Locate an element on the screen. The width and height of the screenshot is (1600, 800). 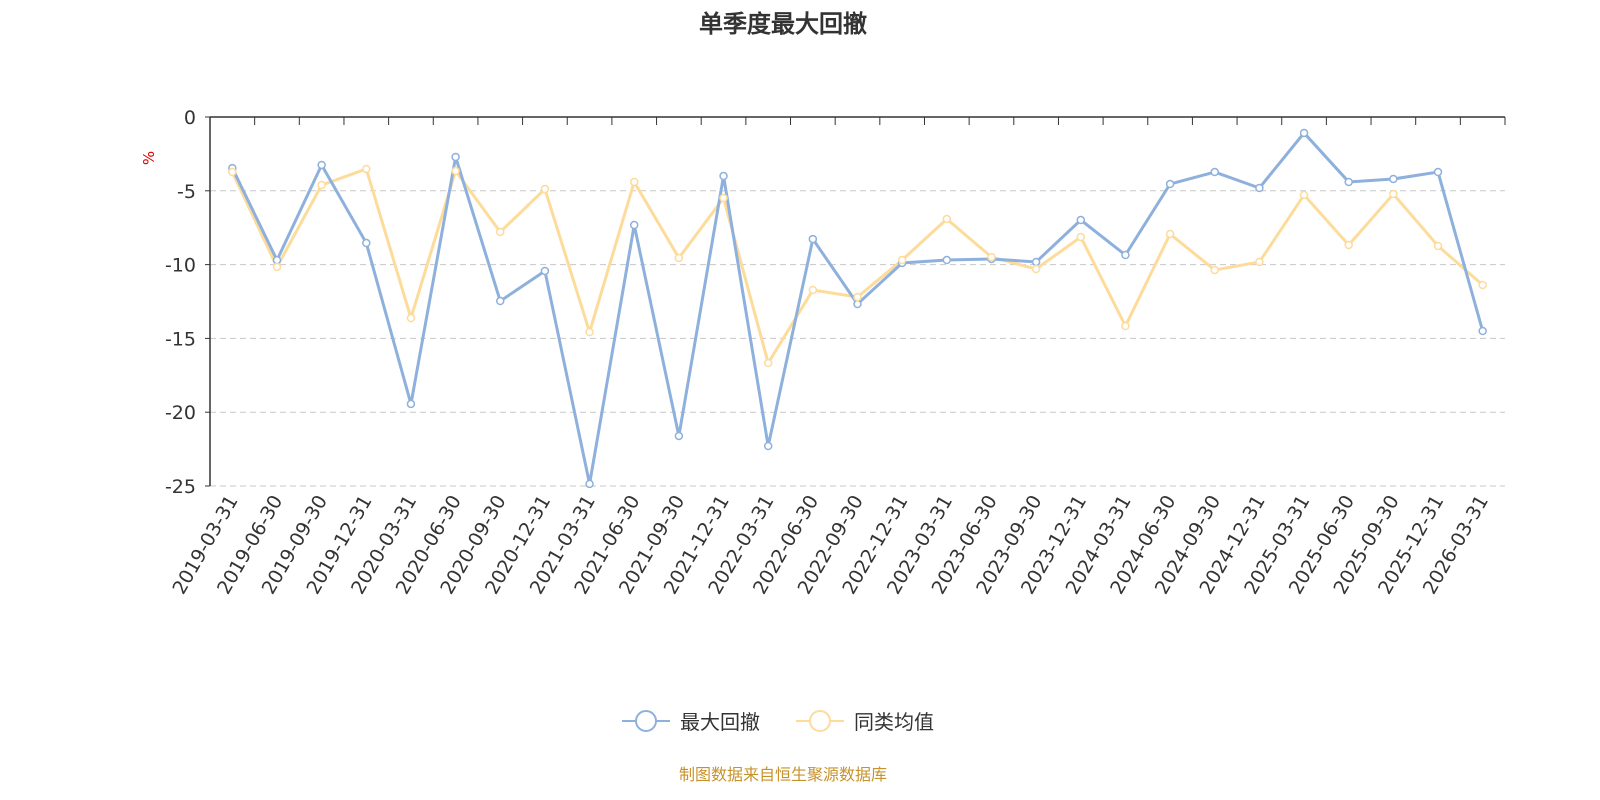
legend-label: 同类均值 is located at coordinates (894, 722).